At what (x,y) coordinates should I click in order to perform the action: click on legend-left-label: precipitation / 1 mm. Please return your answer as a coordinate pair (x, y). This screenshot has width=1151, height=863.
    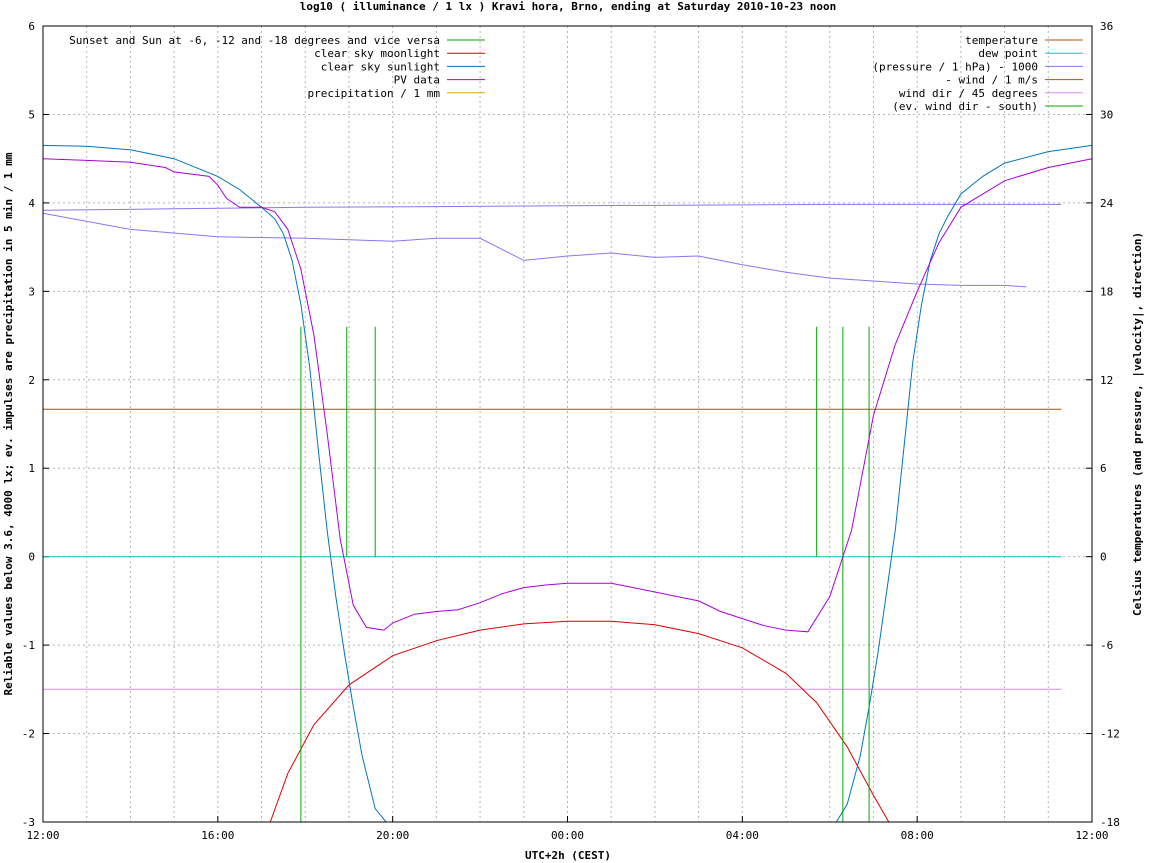
    Looking at the image, I should click on (374, 93).